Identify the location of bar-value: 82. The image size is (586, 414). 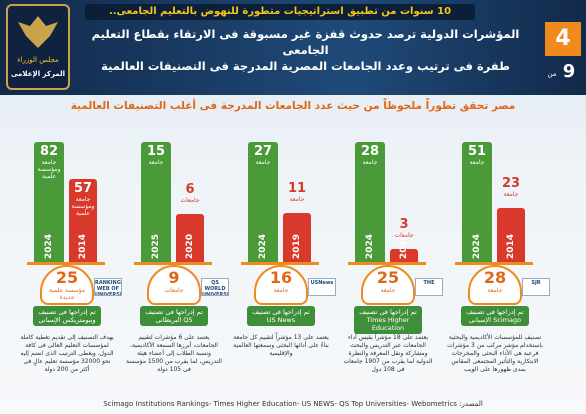
(49, 151).